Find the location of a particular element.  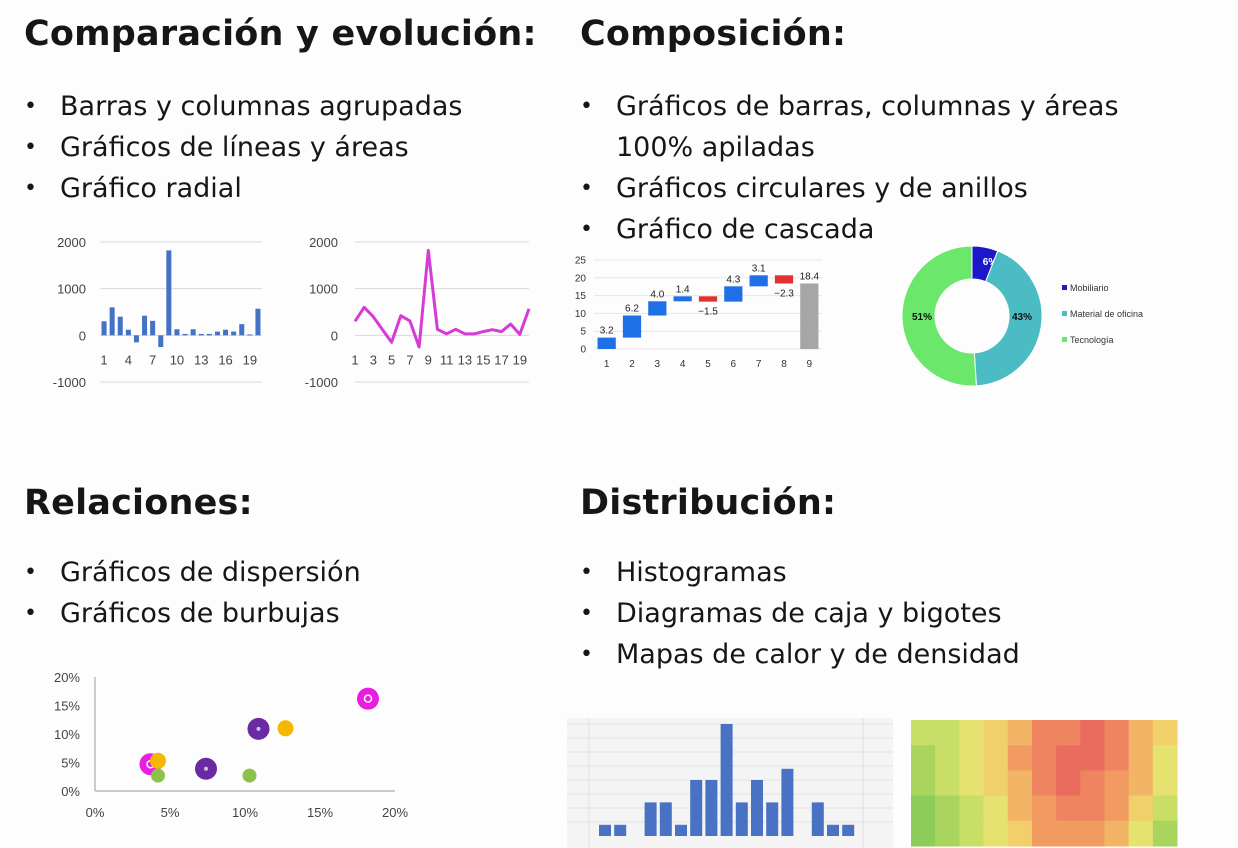

x-tick-label: 10% is located at coordinates (245, 812).